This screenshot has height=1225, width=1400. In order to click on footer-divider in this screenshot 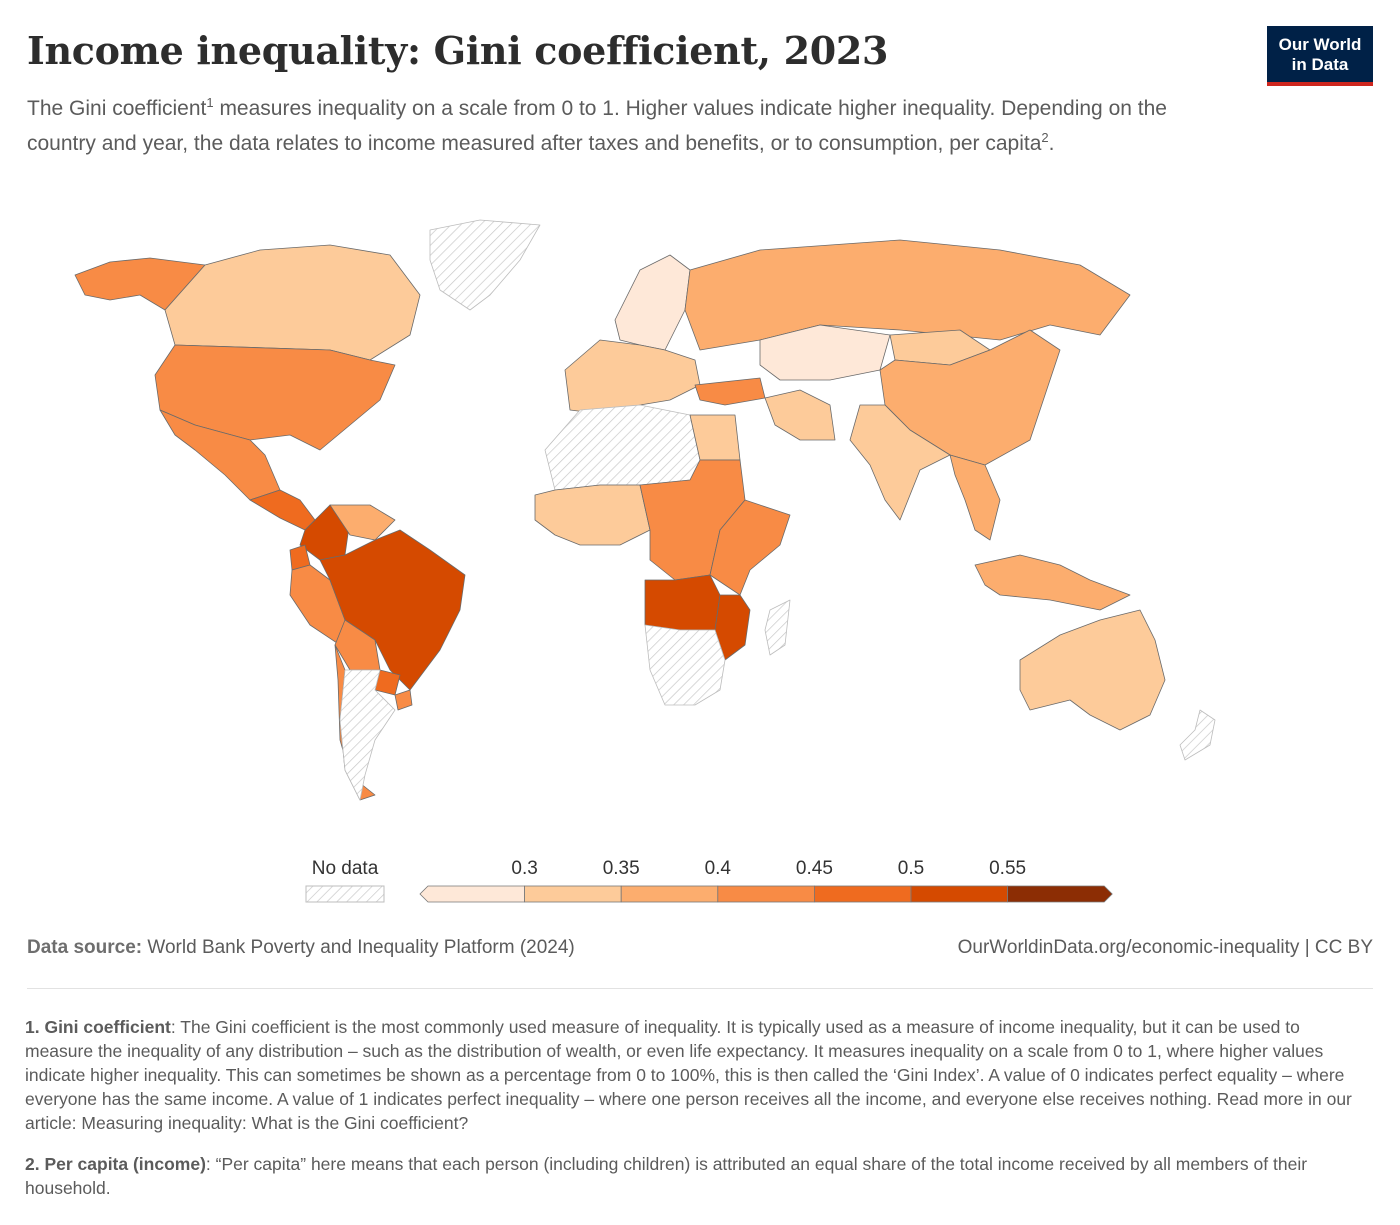, I will do `click(700, 988)`.